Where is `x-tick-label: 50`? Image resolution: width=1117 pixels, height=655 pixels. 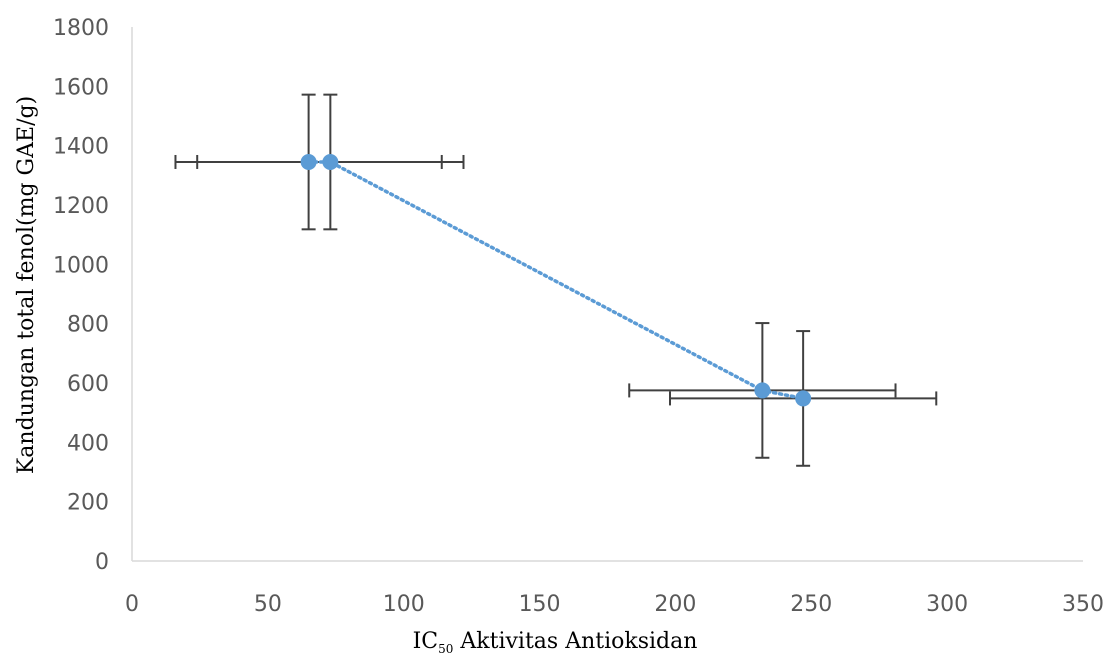
x-tick-label: 50 is located at coordinates (268, 604).